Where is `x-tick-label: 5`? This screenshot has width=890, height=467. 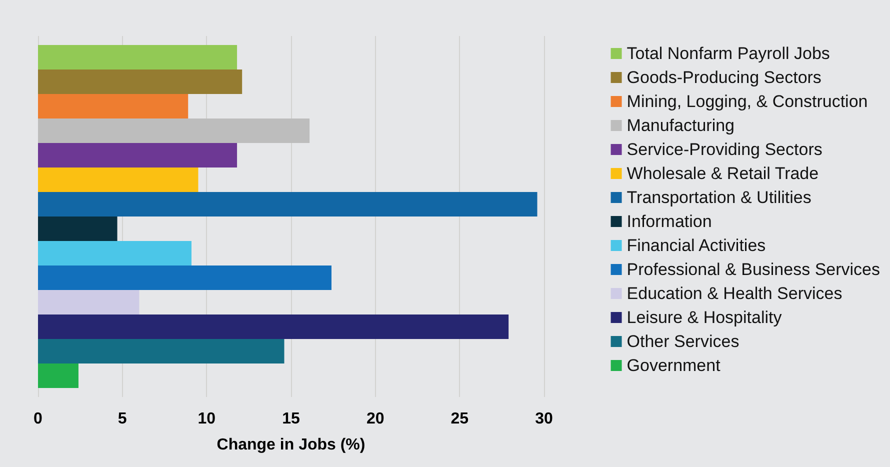 x-tick-label: 5 is located at coordinates (122, 419).